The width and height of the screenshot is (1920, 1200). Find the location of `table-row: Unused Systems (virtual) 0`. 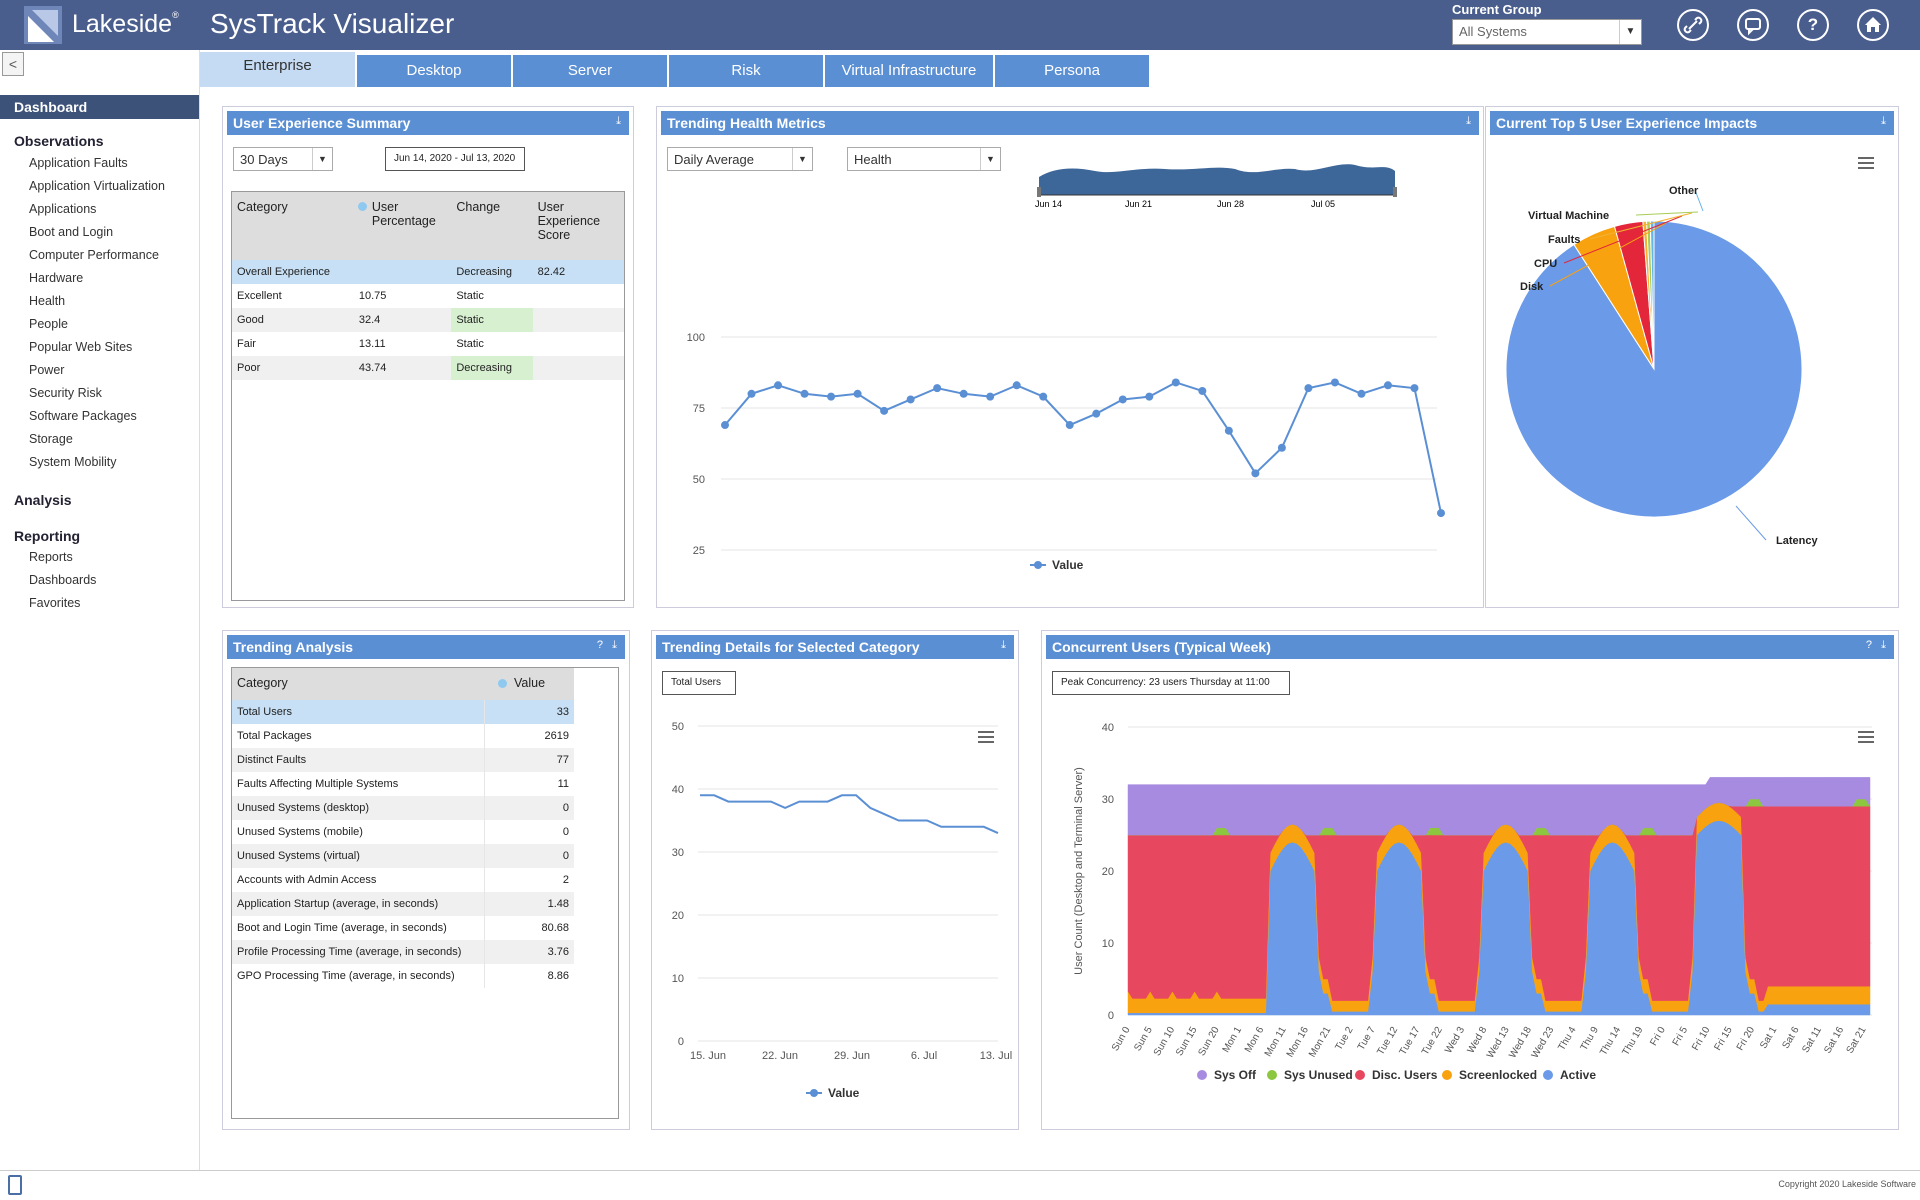

table-row: Unused Systems (virtual) 0 is located at coordinates (403, 856).